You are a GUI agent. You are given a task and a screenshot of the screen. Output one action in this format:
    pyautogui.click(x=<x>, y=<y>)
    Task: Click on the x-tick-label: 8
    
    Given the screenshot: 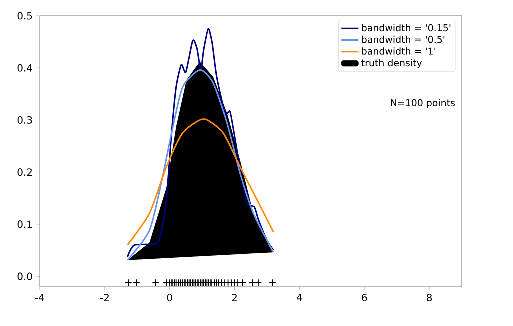 What is the action you would take?
    pyautogui.click(x=429, y=298)
    